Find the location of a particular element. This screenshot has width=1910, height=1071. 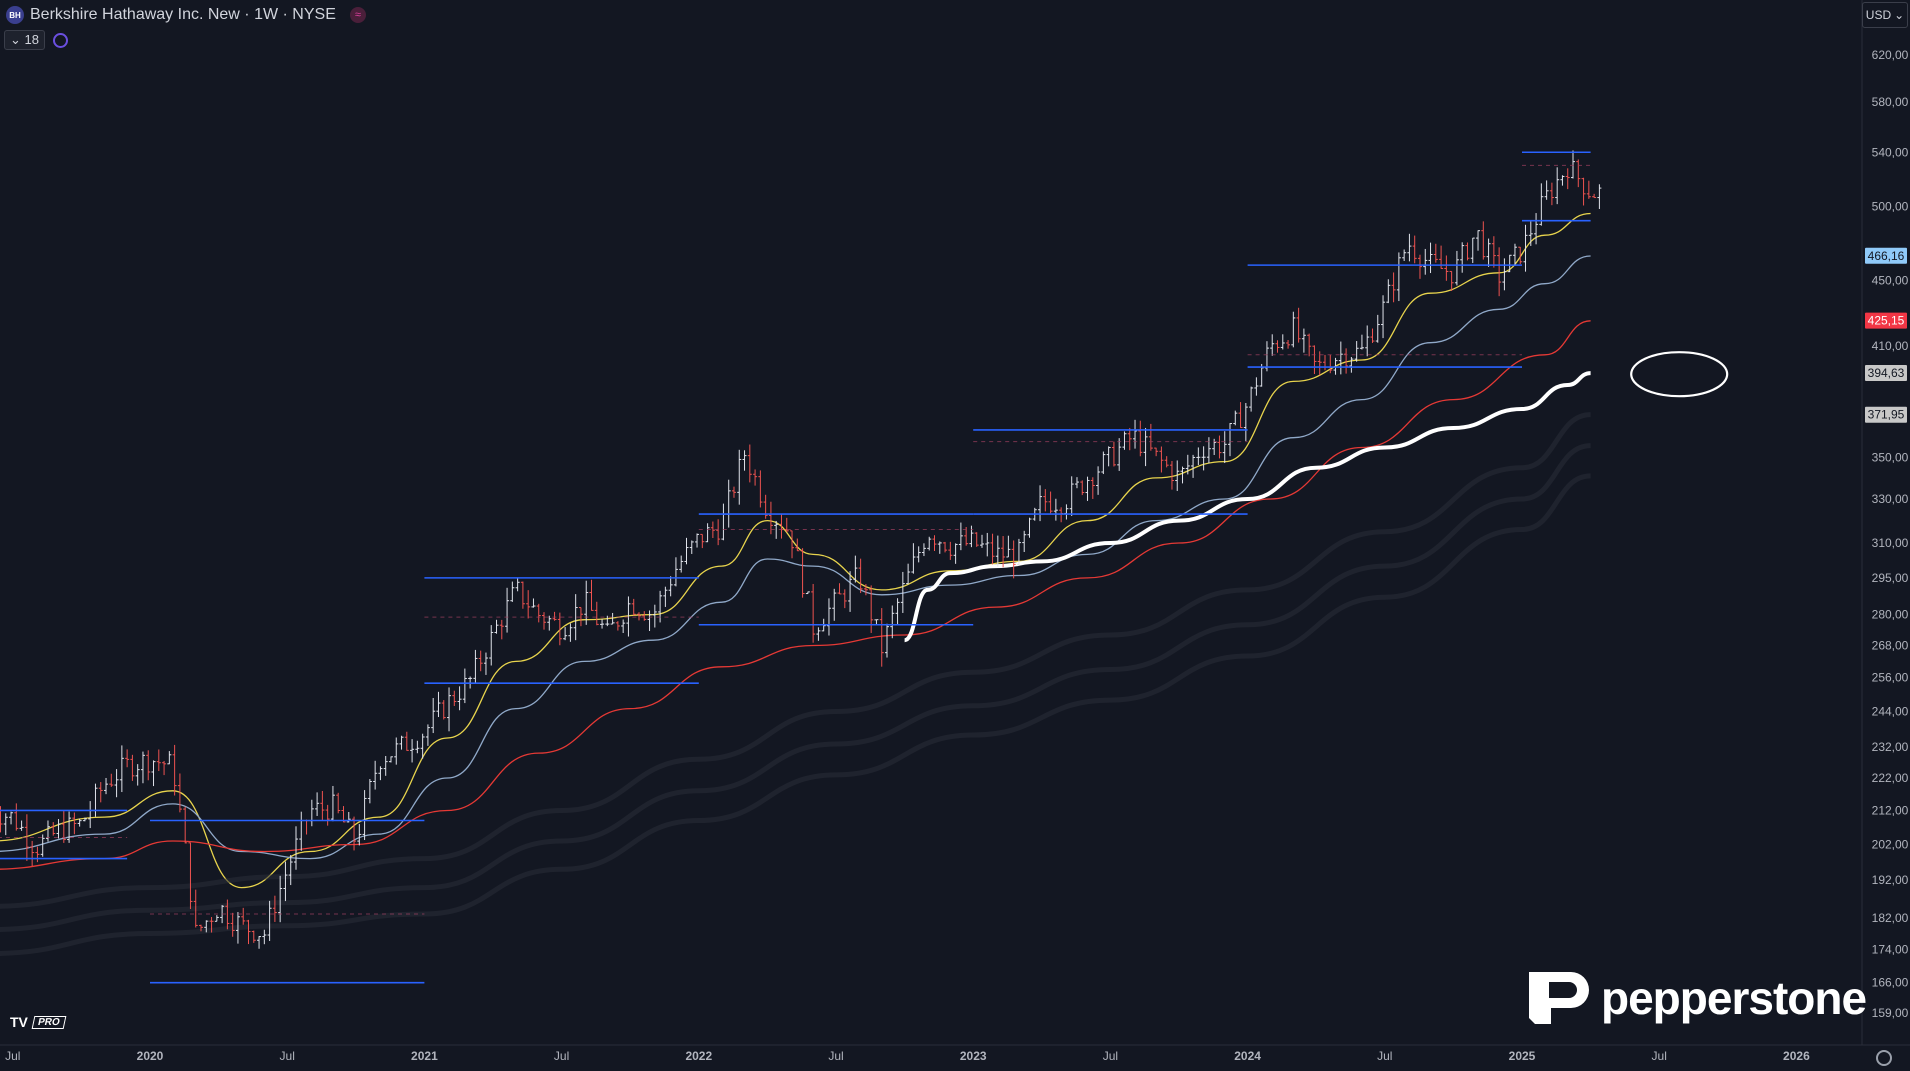

annotations is located at coordinates (1679, 374).